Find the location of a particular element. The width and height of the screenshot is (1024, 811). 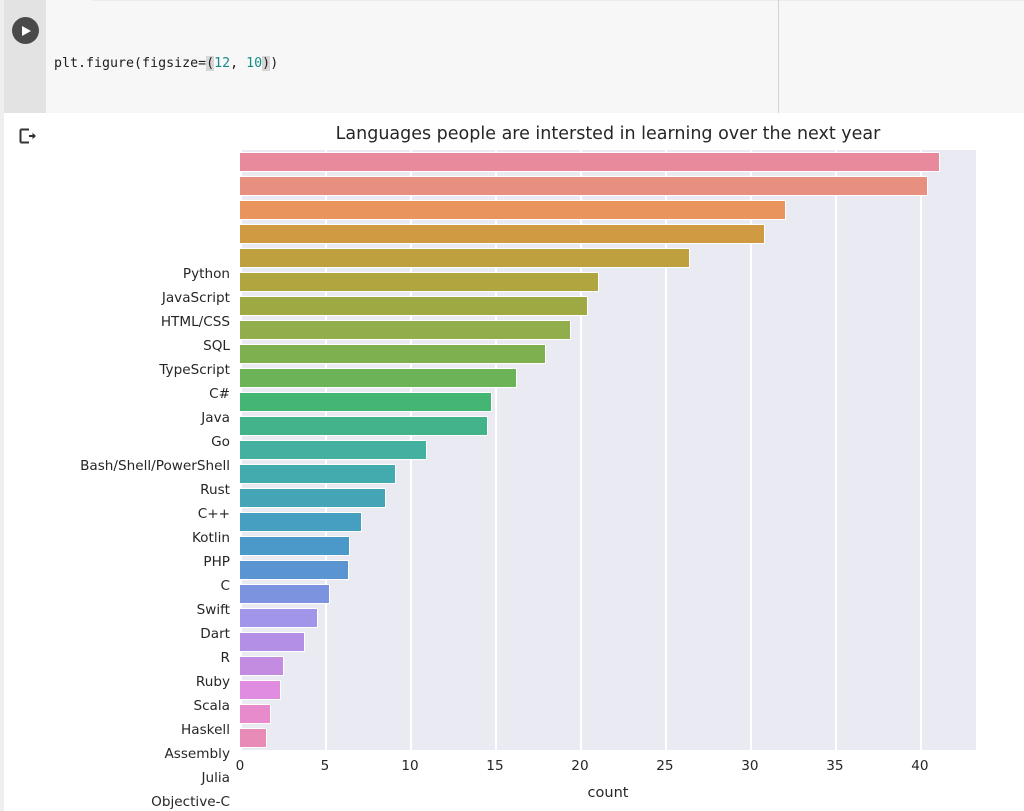

code-paren-close: ) is located at coordinates (266, 64).